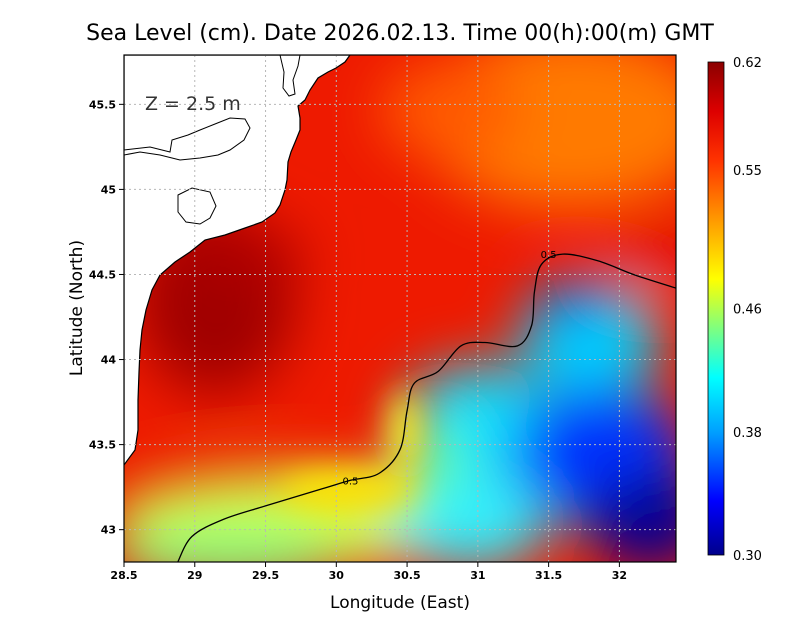 Image resolution: width=800 pixels, height=618 pixels. What do you see at coordinates (237, 543) in the screenshot?
I see `field-green-s` at bounding box center [237, 543].